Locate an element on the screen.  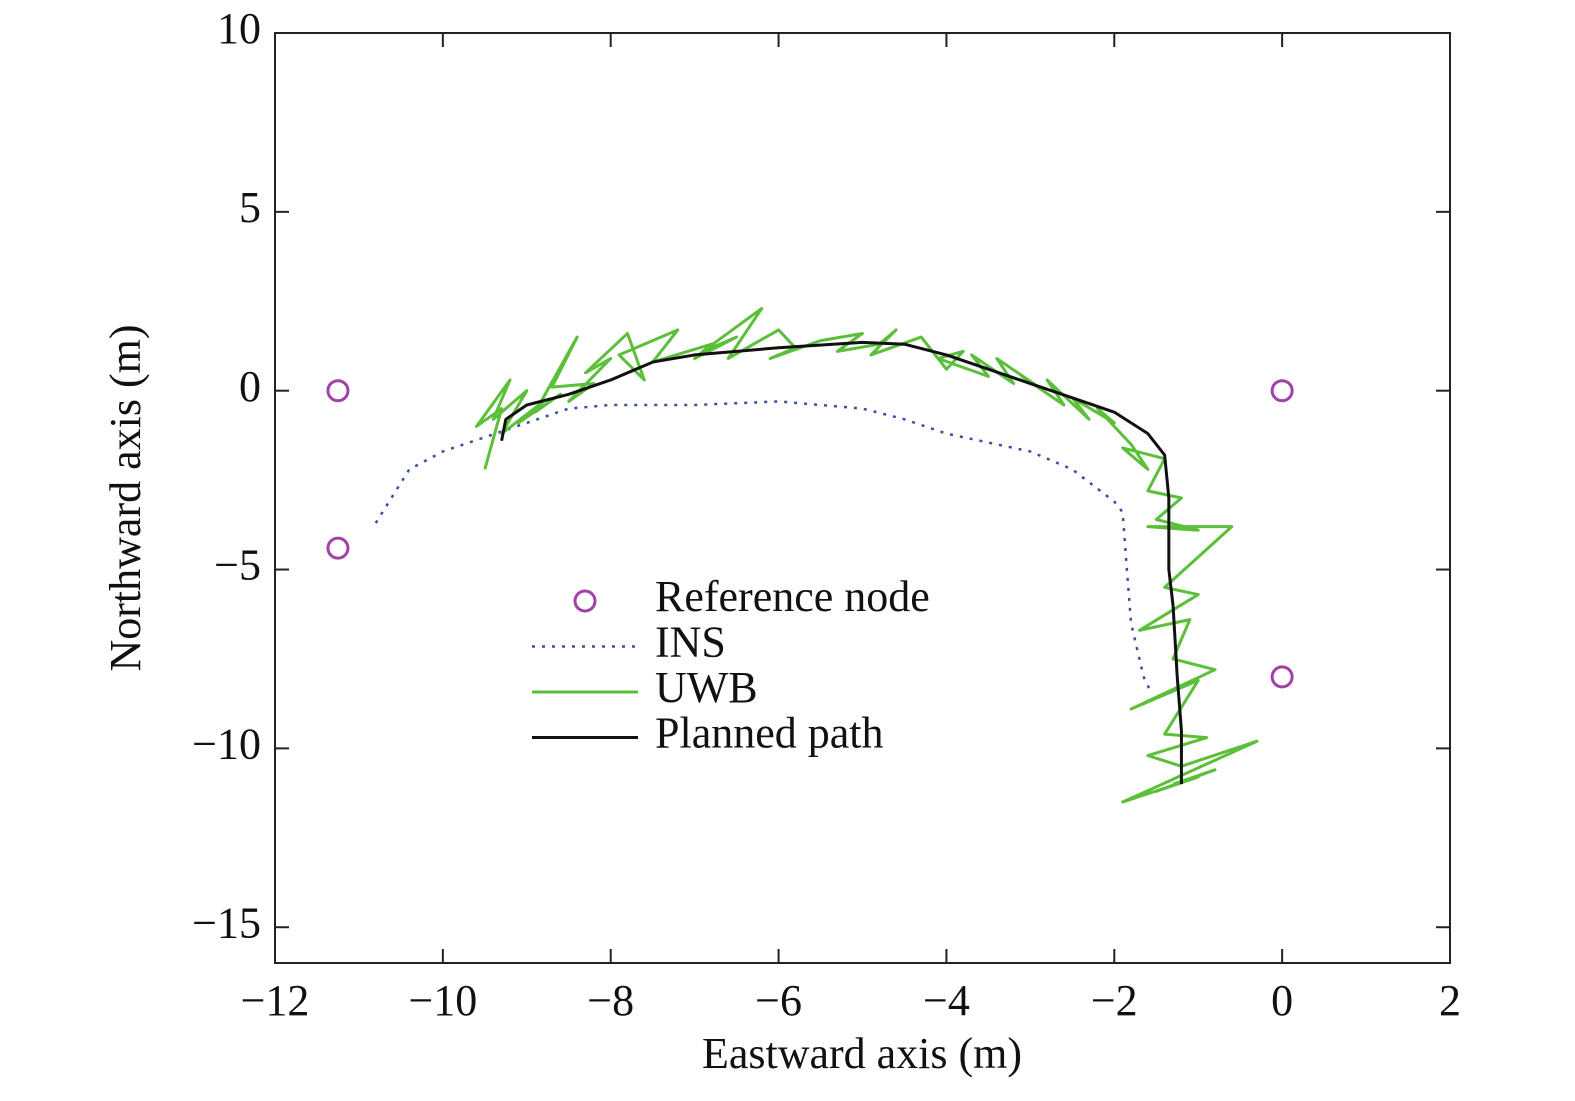
x-tick-label: −12 is located at coordinates (275, 1000).